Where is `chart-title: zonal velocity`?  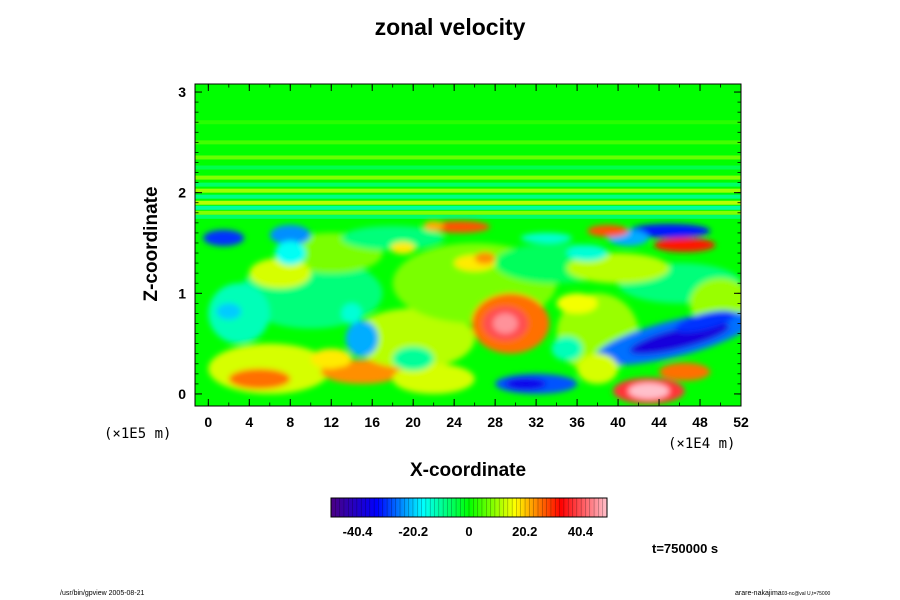 chart-title: zonal velocity is located at coordinates (450, 27).